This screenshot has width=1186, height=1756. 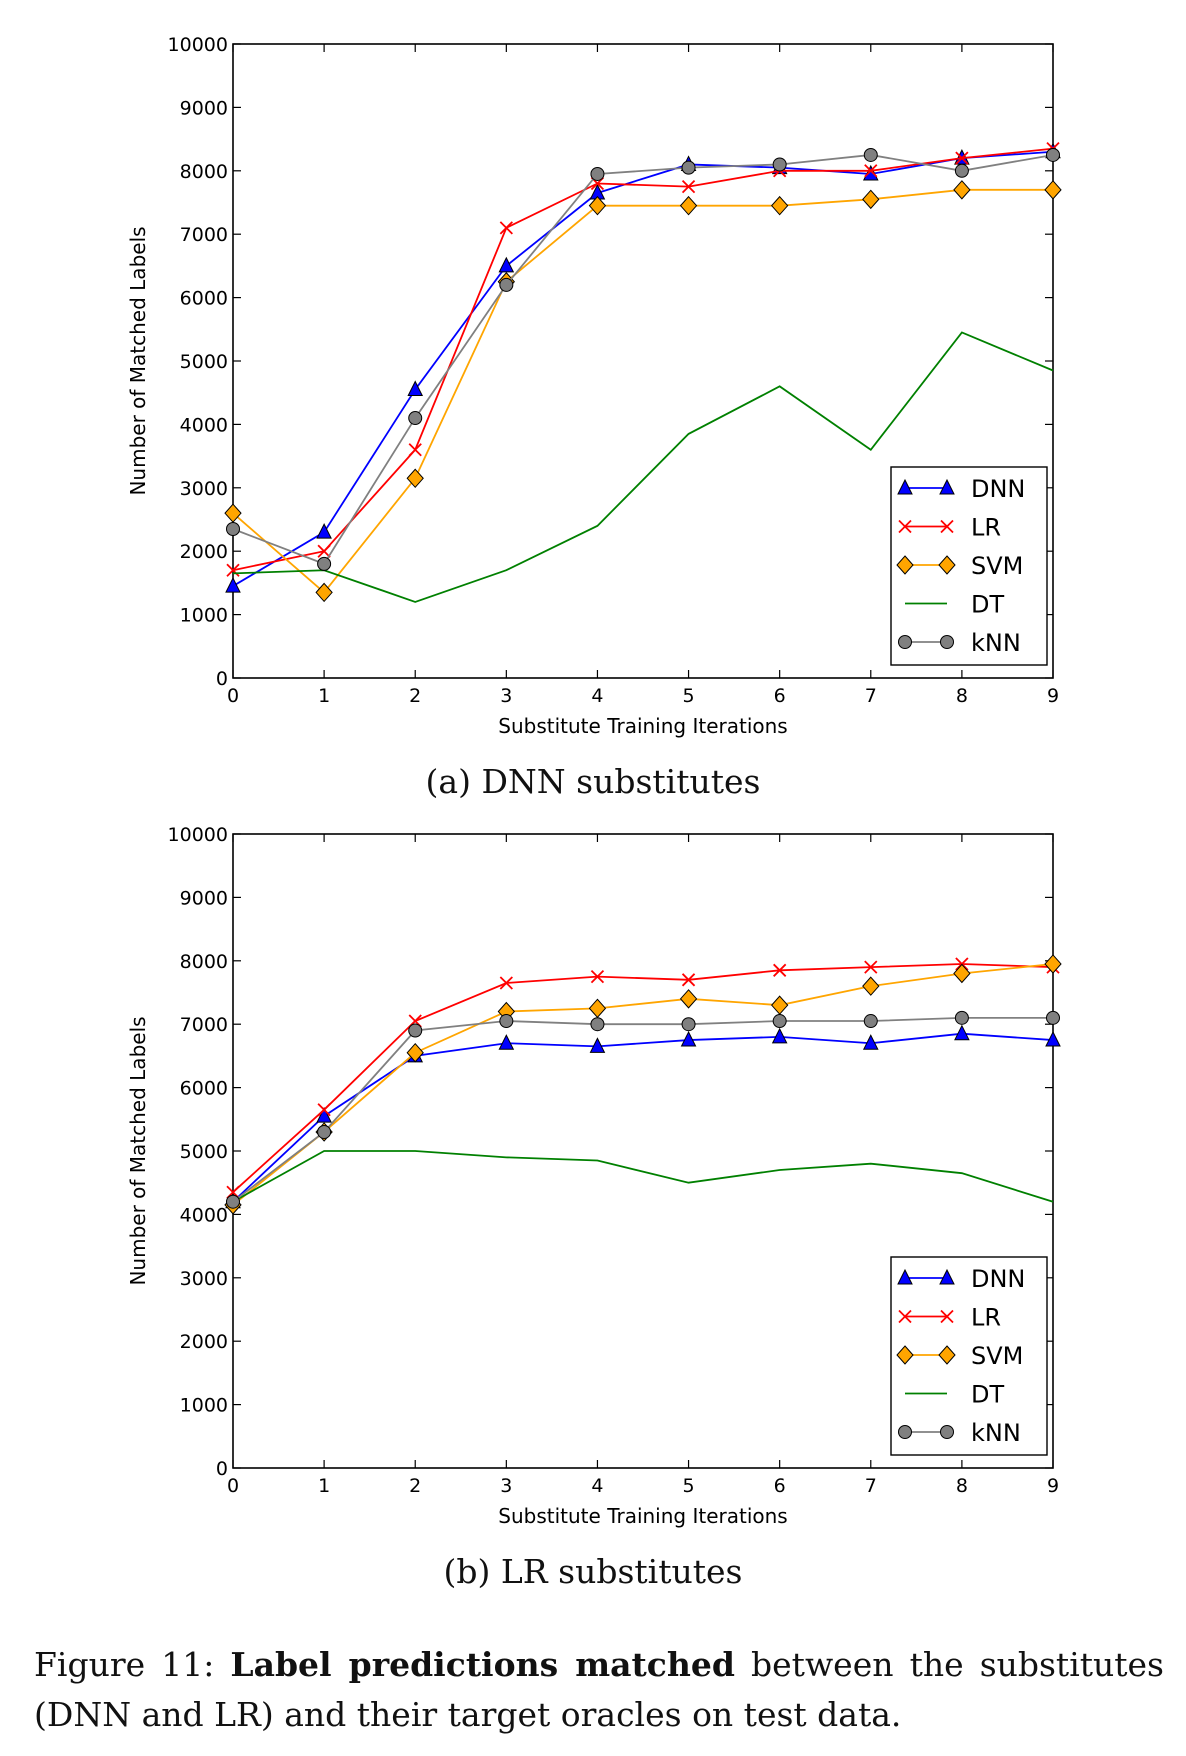 What do you see at coordinates (324, 696) in the screenshot?
I see `x-tick-label: 1` at bounding box center [324, 696].